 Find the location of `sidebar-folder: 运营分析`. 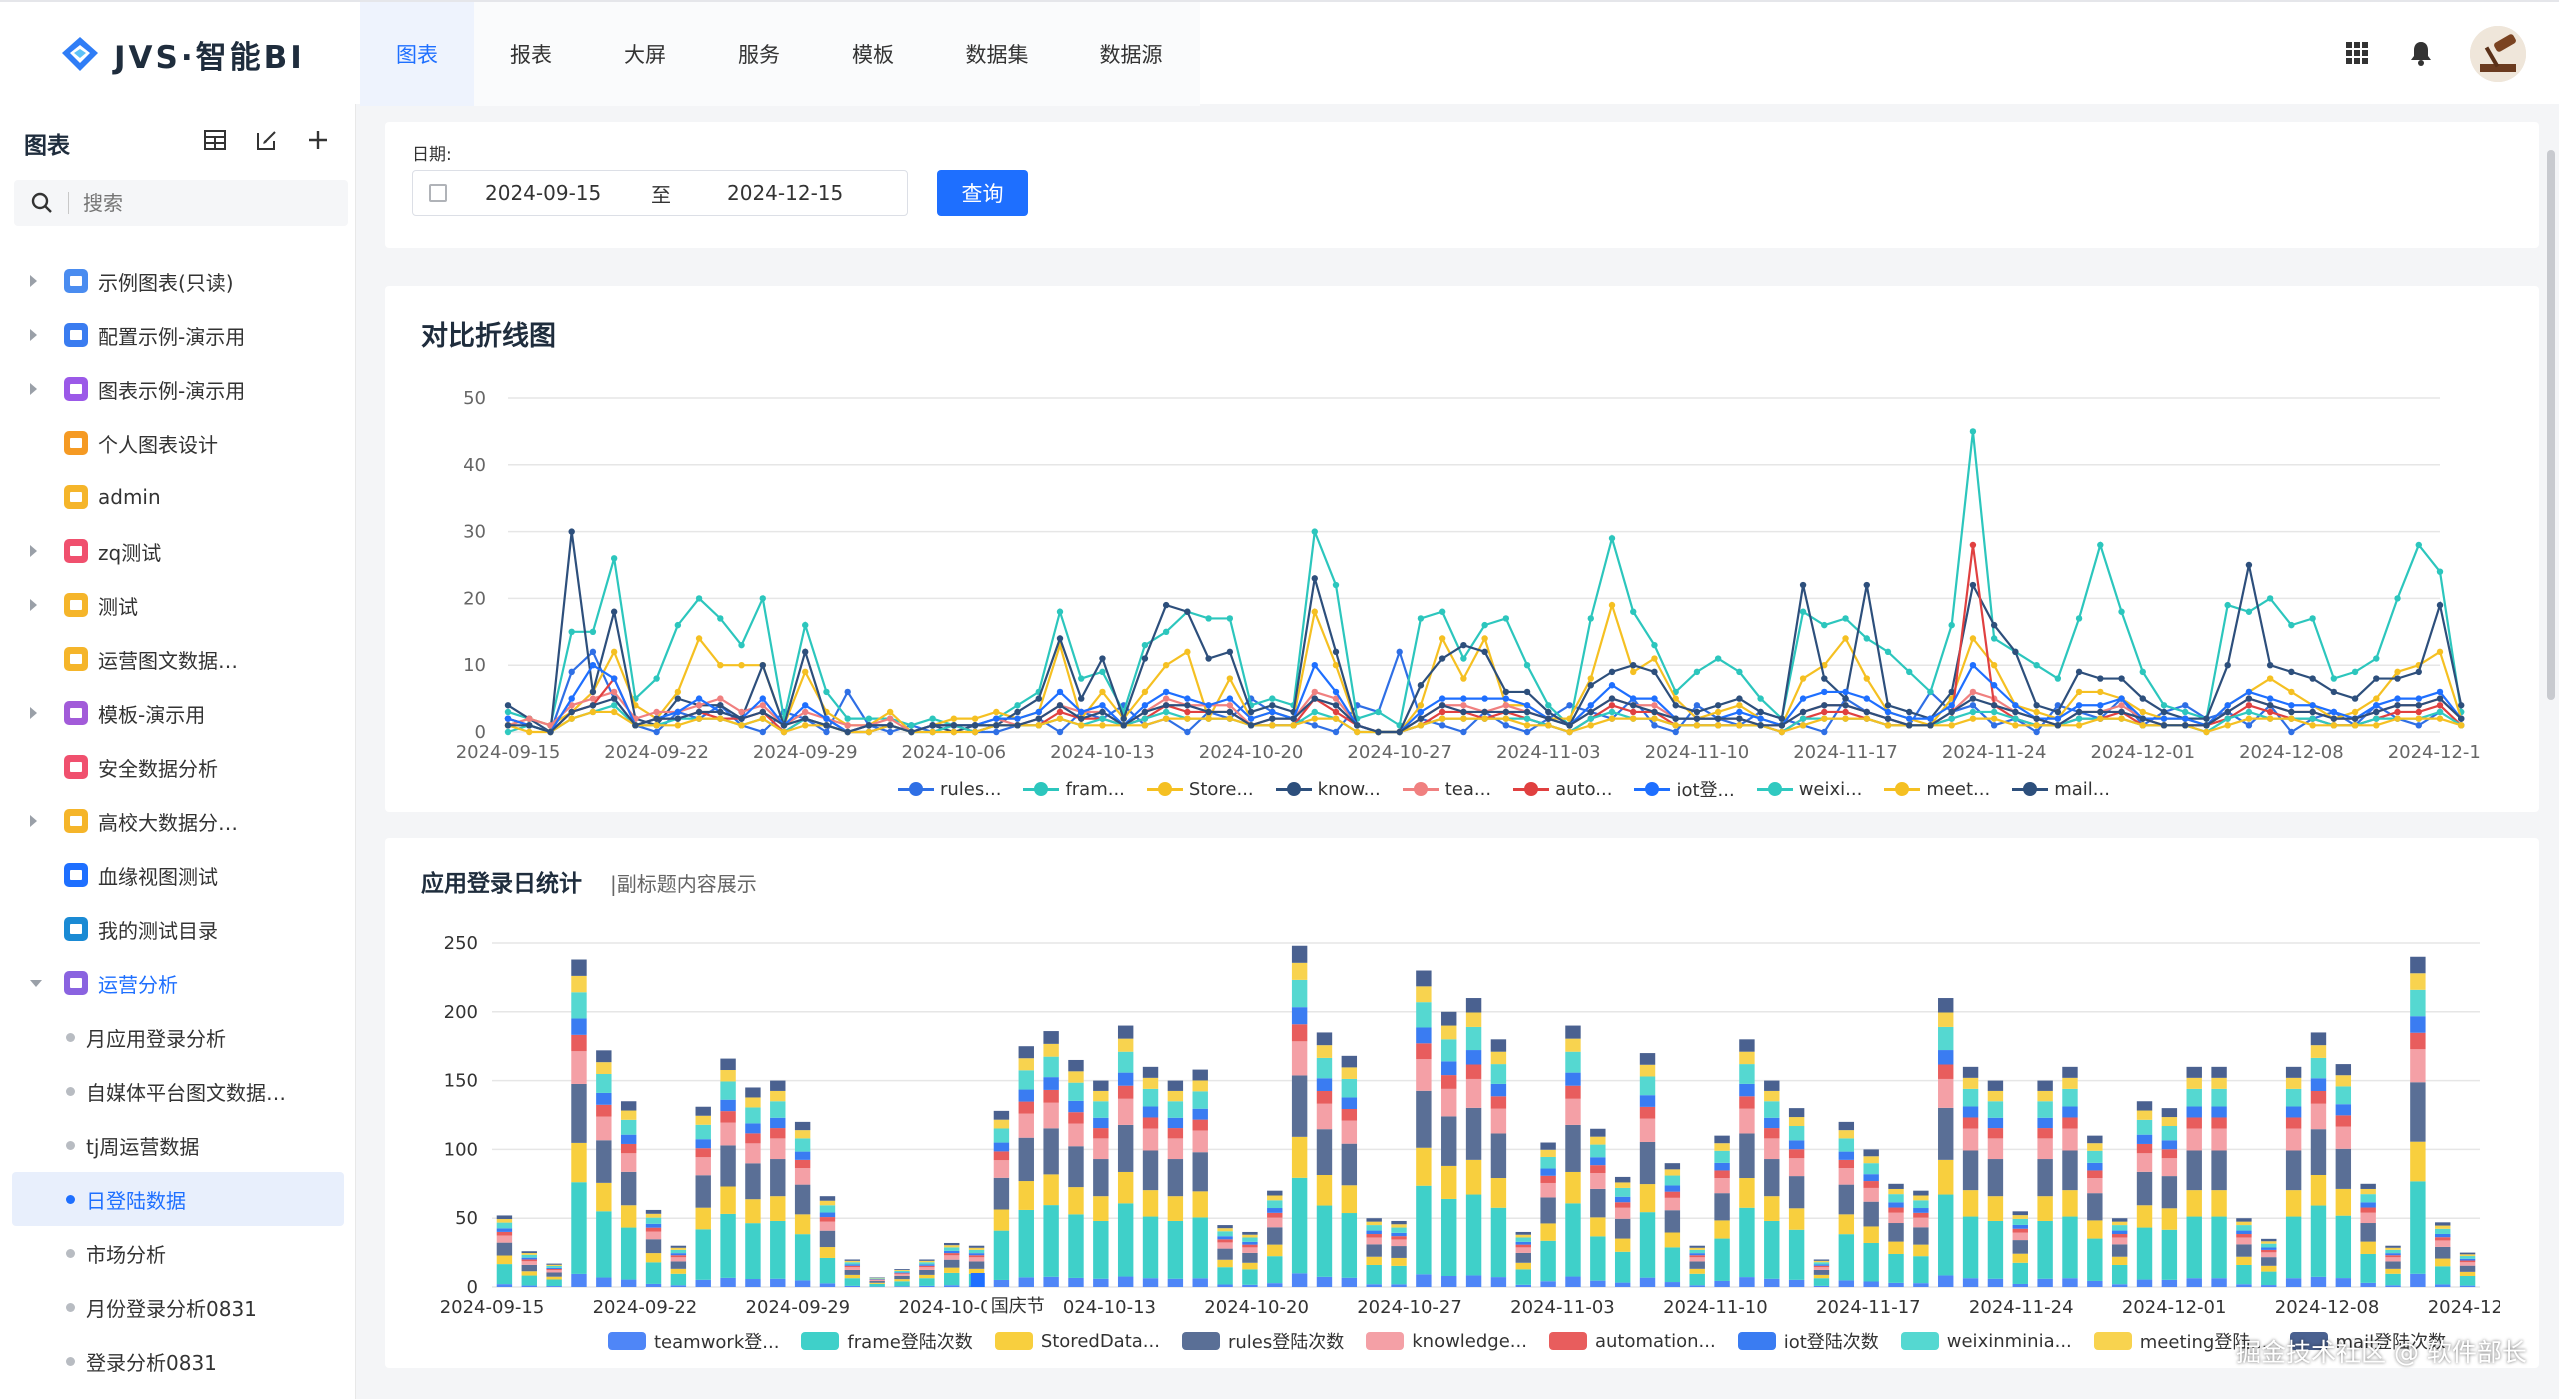

sidebar-folder: 运营分析 is located at coordinates (178, 983).